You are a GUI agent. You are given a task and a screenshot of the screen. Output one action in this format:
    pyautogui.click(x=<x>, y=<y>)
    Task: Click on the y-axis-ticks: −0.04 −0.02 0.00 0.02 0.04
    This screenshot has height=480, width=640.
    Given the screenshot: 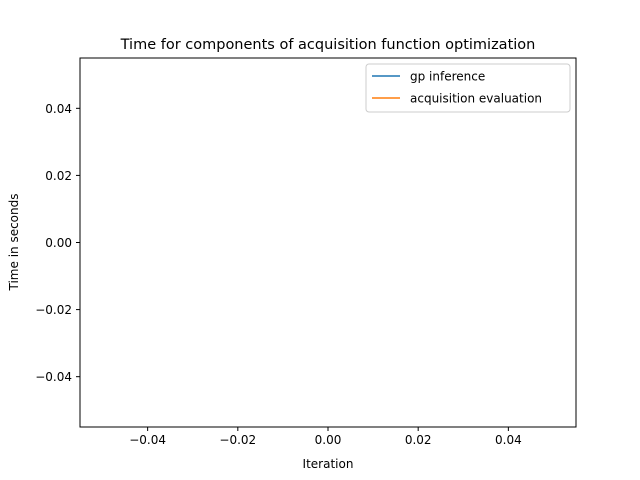 What is the action you would take?
    pyautogui.click(x=57, y=243)
    